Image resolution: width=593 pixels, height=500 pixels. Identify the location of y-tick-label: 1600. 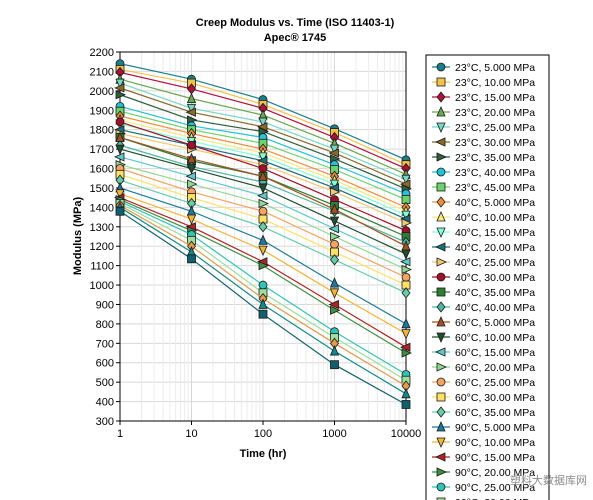
(102, 170).